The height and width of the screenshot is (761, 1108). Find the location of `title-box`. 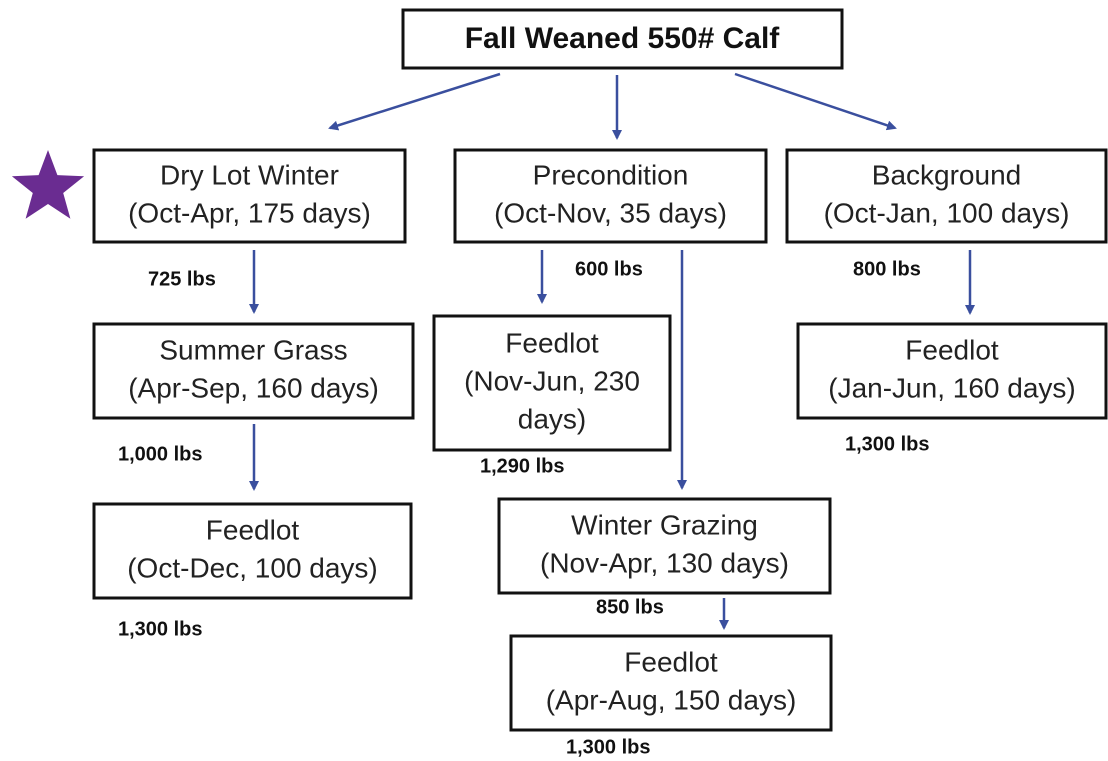

title-box is located at coordinates (622, 39).